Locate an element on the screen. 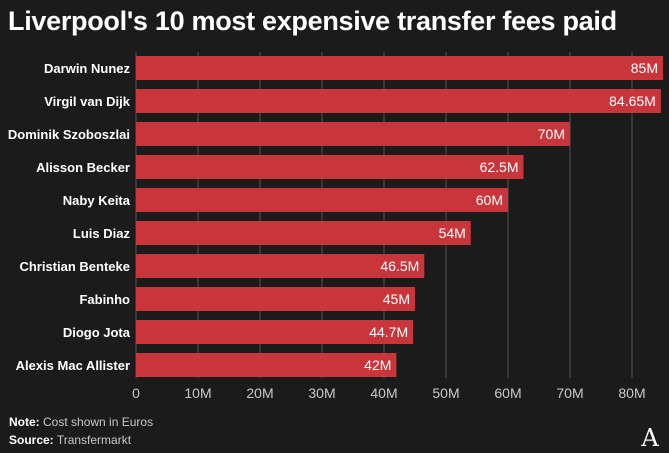 The width and height of the screenshot is (669, 453). category-label: Virgil van Dijk is located at coordinates (87, 101).